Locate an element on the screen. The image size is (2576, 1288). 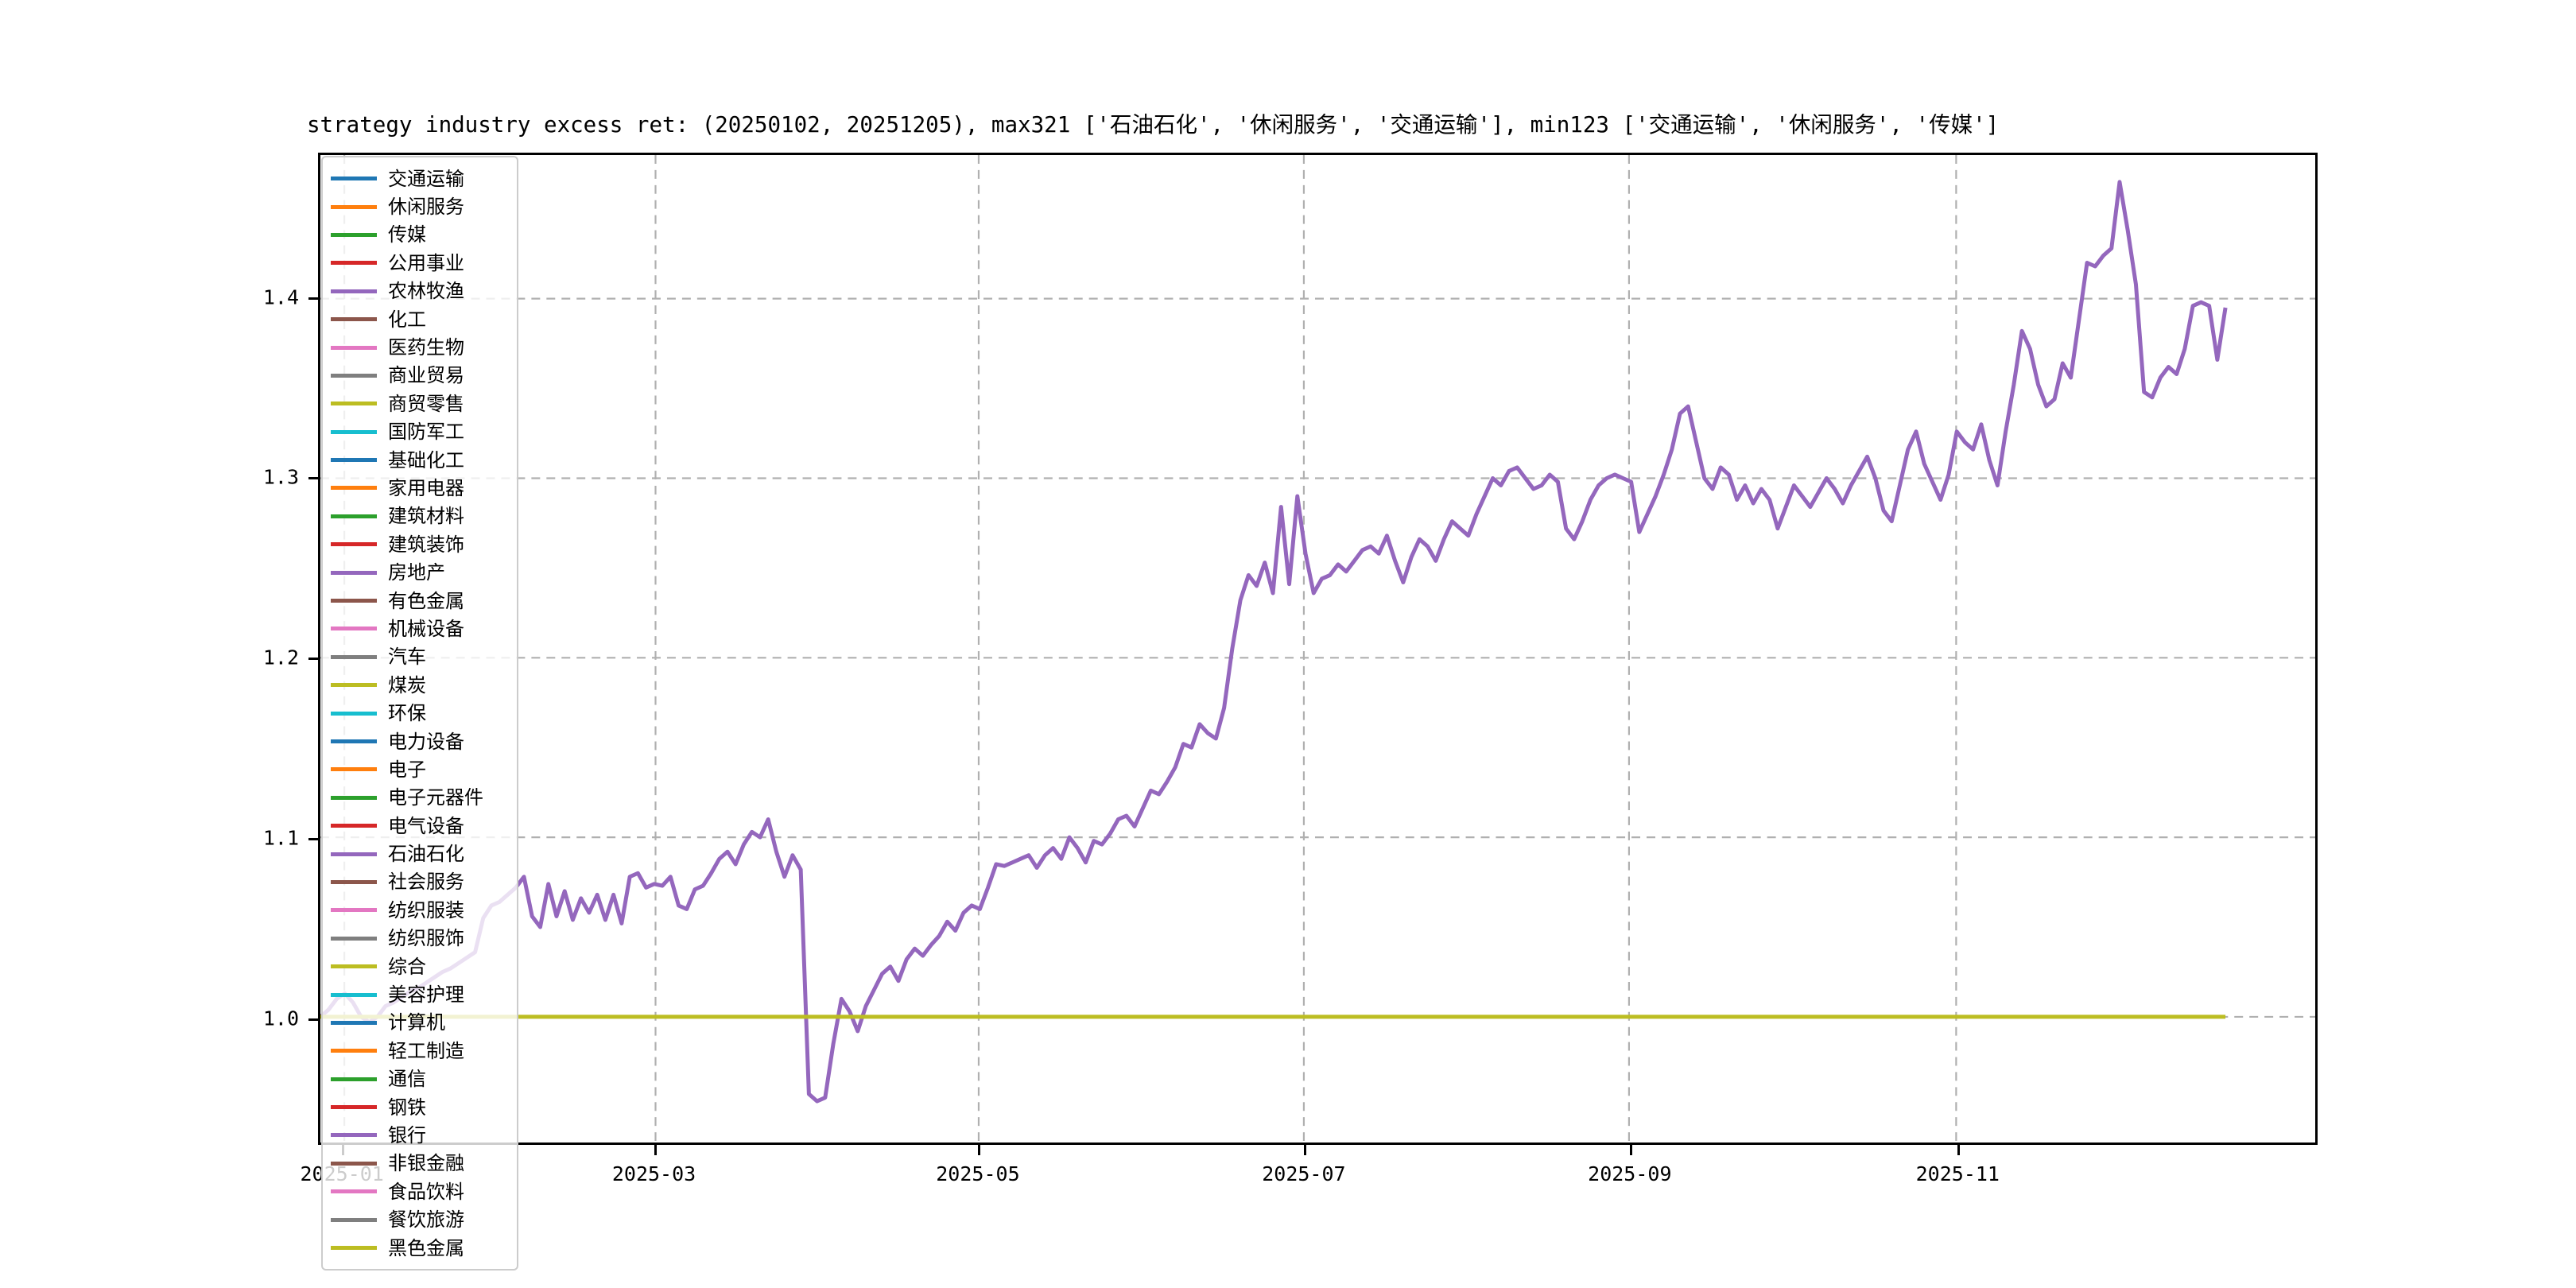
legend-item: 纺织服装 is located at coordinates (420, 910).